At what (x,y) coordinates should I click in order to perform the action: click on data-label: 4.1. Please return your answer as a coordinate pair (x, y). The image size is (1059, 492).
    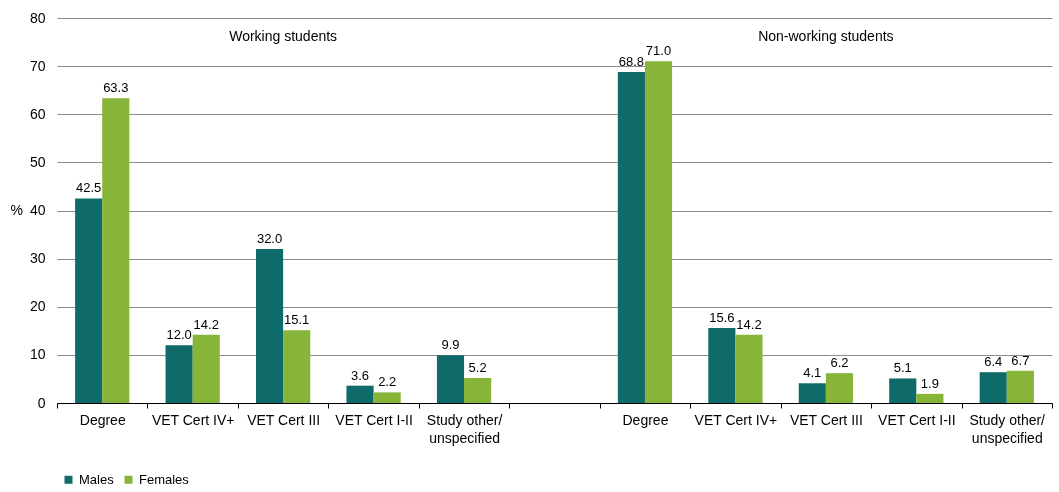
    Looking at the image, I should click on (812, 373).